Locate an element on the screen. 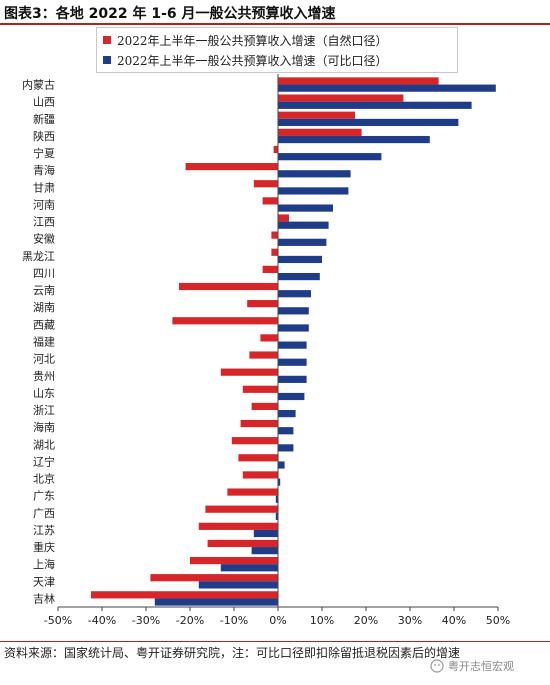 This screenshot has width=550, height=685. category-label: 河北 is located at coordinates (44, 359).